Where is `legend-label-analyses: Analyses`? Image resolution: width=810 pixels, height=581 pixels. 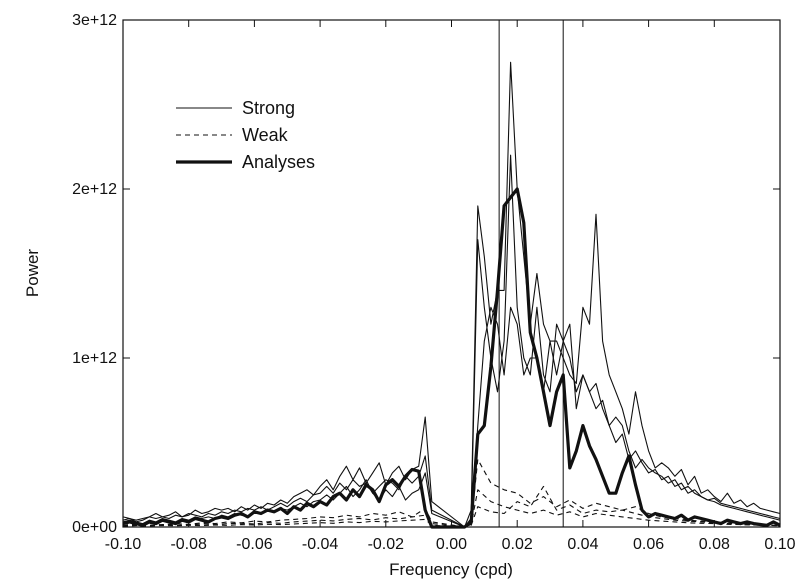
legend-label-analyses: Analyses is located at coordinates (278, 162).